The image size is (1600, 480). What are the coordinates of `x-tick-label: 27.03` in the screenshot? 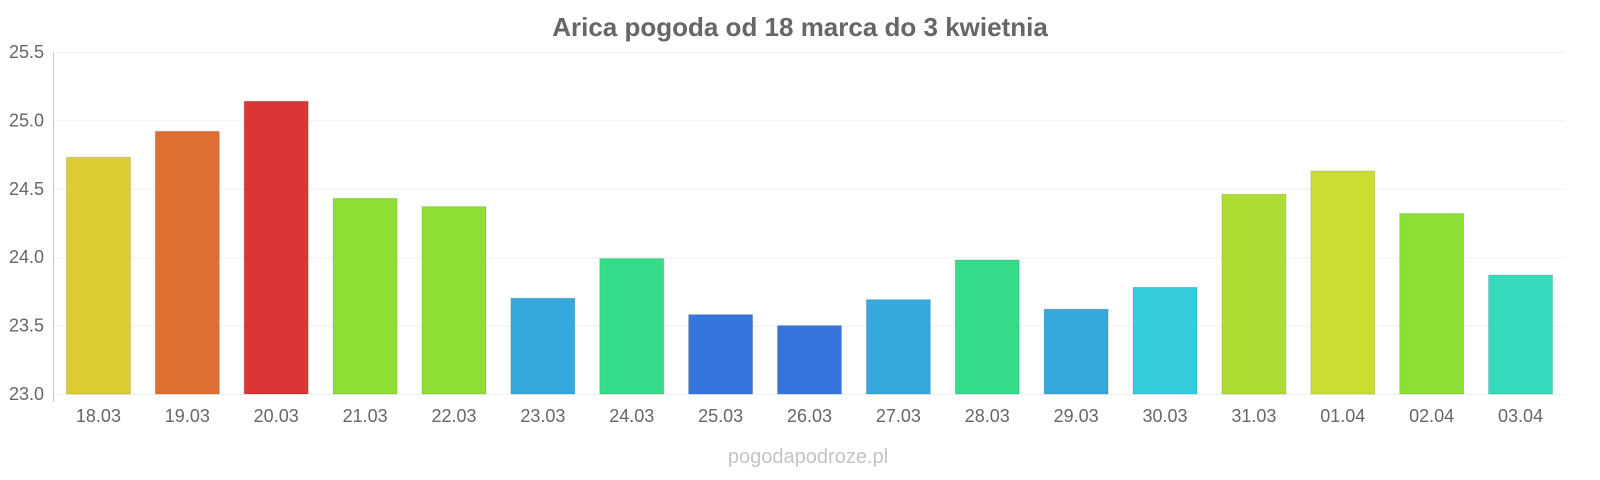 It's located at (898, 416).